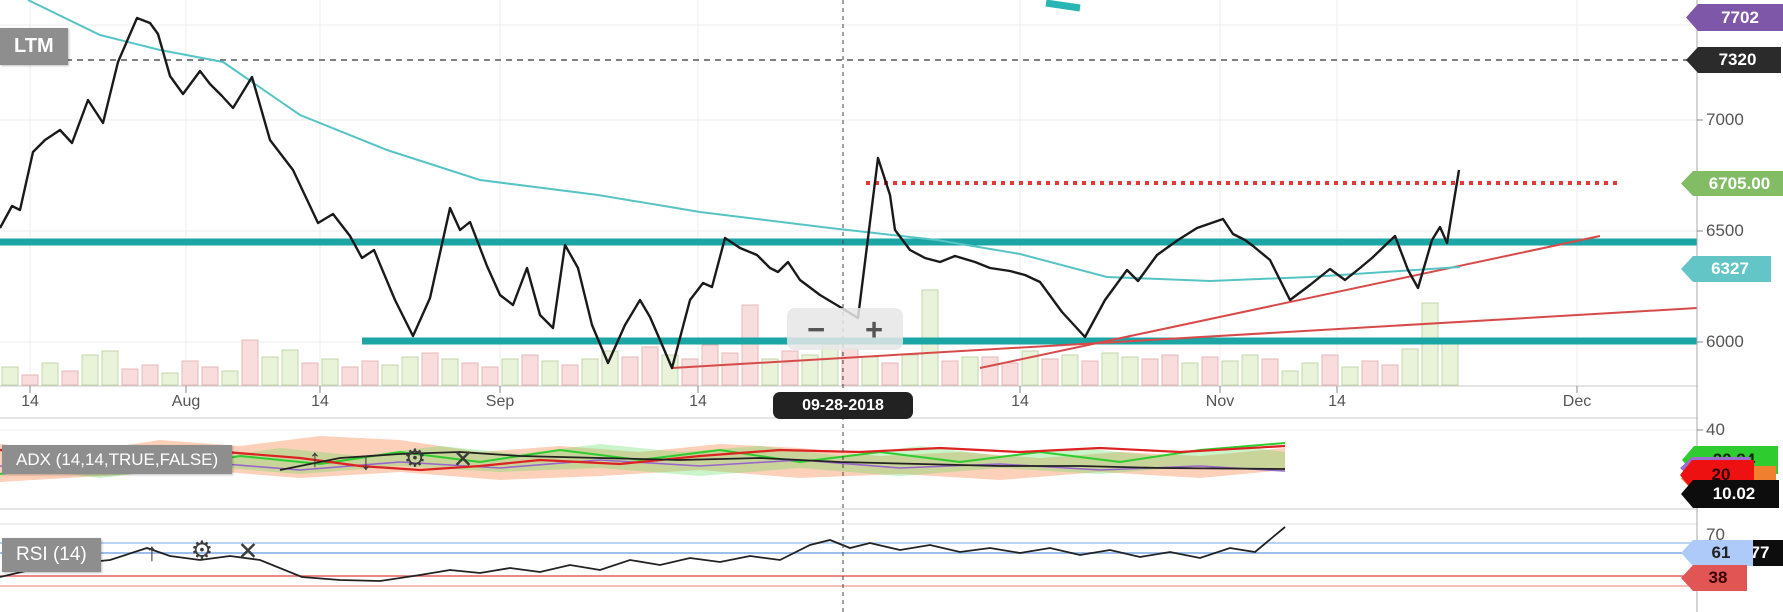  What do you see at coordinates (1714, 578) in the screenshot?
I see `price-badge: 38` at bounding box center [1714, 578].